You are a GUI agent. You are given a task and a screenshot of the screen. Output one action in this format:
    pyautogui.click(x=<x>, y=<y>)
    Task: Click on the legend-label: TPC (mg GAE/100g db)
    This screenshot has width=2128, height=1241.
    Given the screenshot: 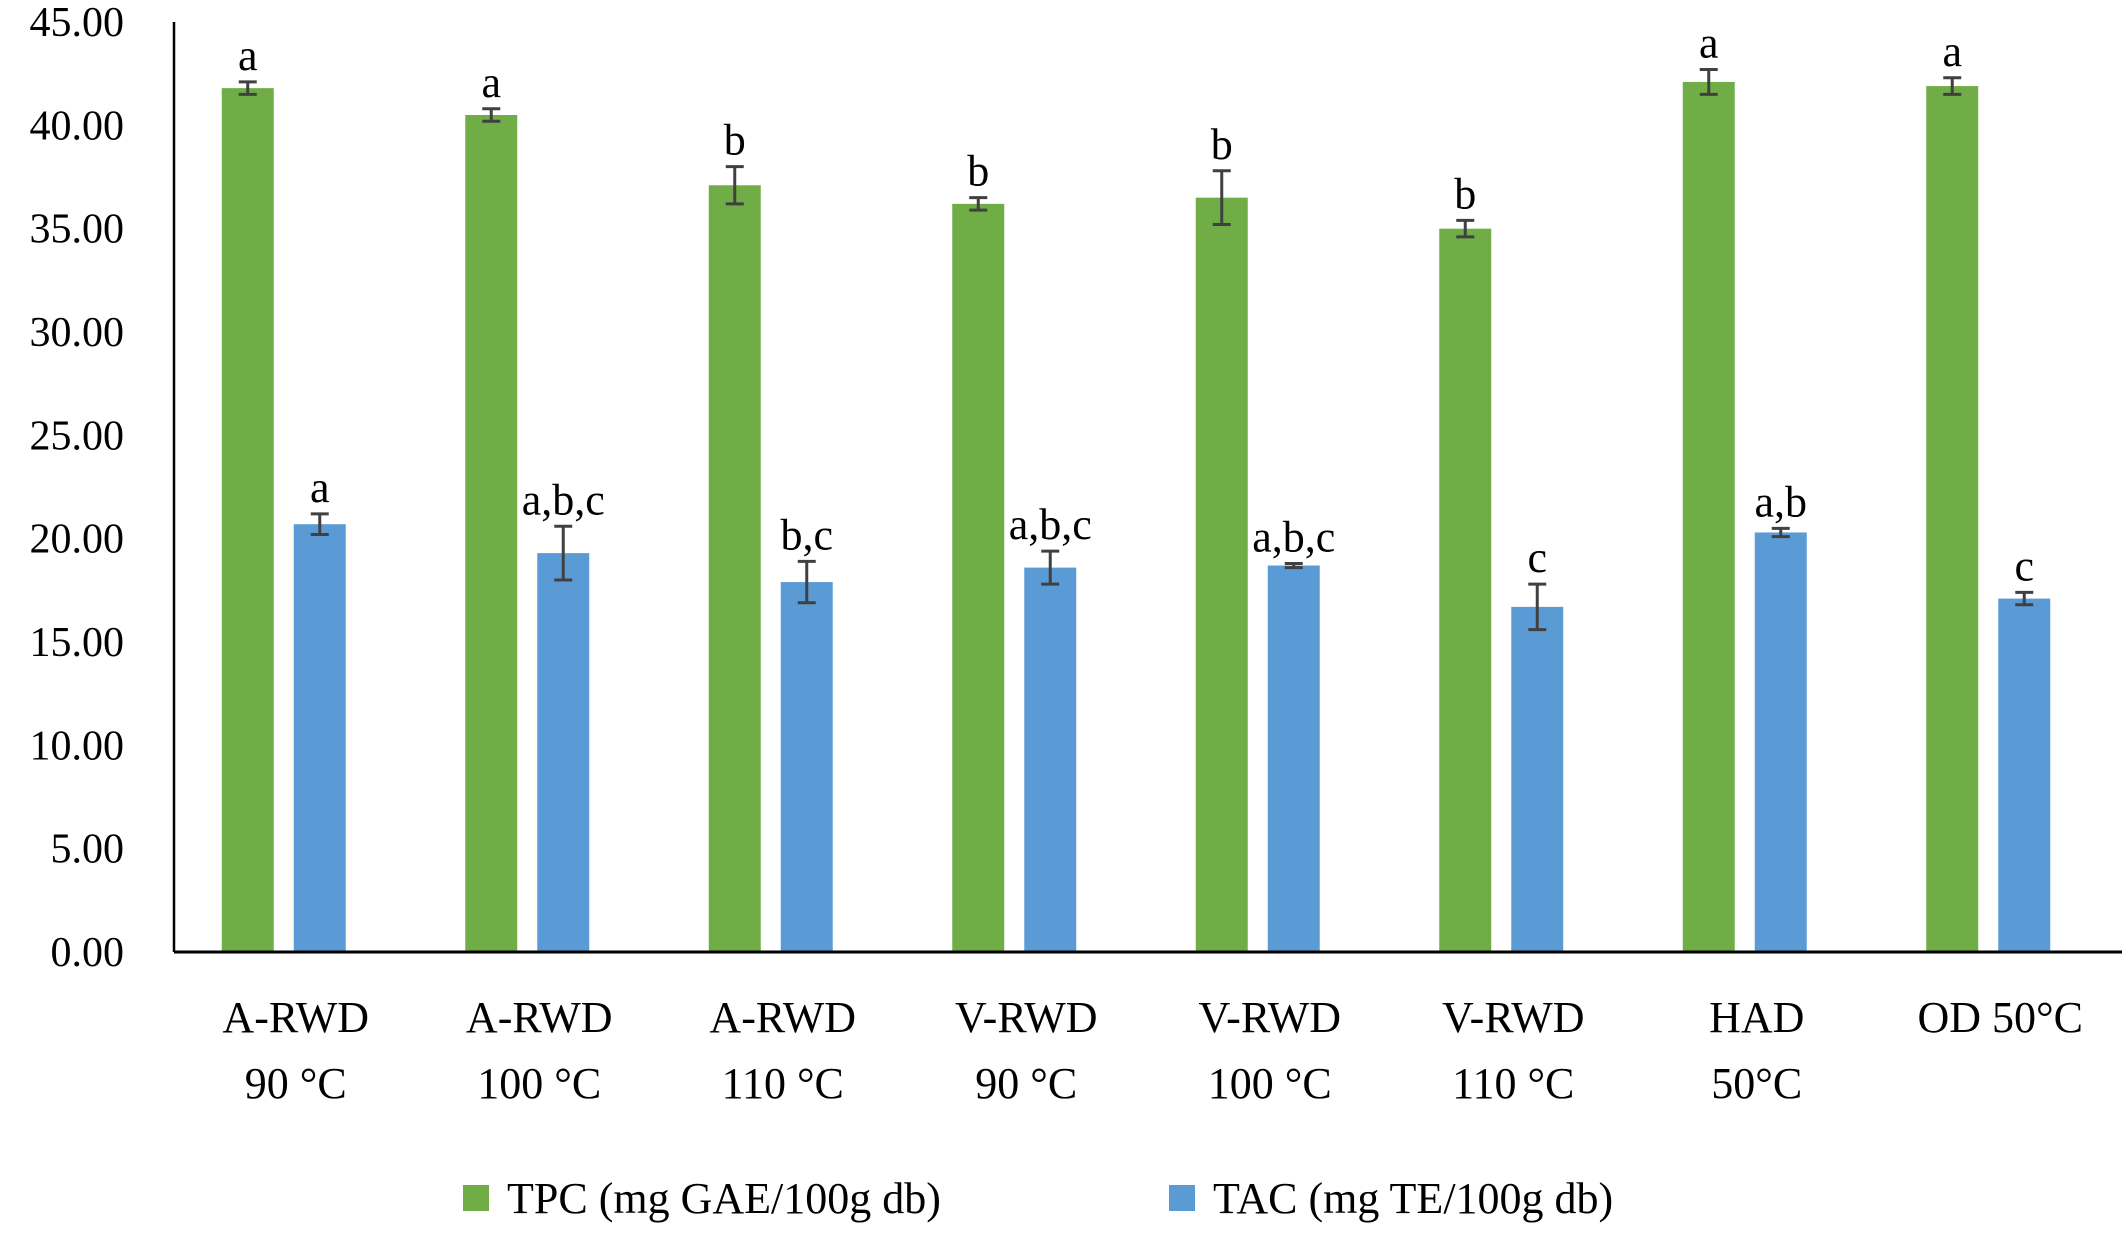 What is the action you would take?
    pyautogui.click(x=724, y=1198)
    